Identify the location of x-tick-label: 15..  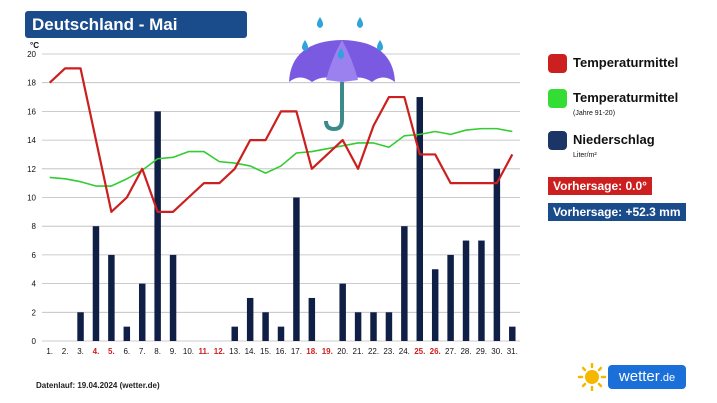
(265, 351).